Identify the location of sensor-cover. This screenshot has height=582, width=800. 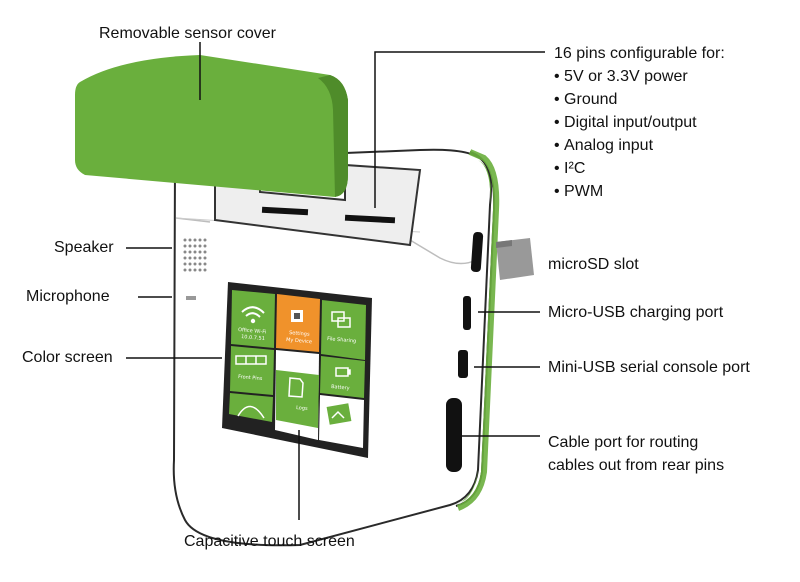
(211, 126).